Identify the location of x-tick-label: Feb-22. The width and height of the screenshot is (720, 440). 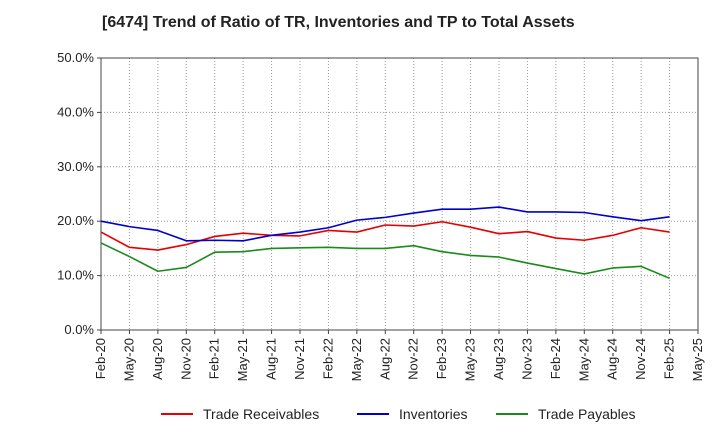
(327, 358).